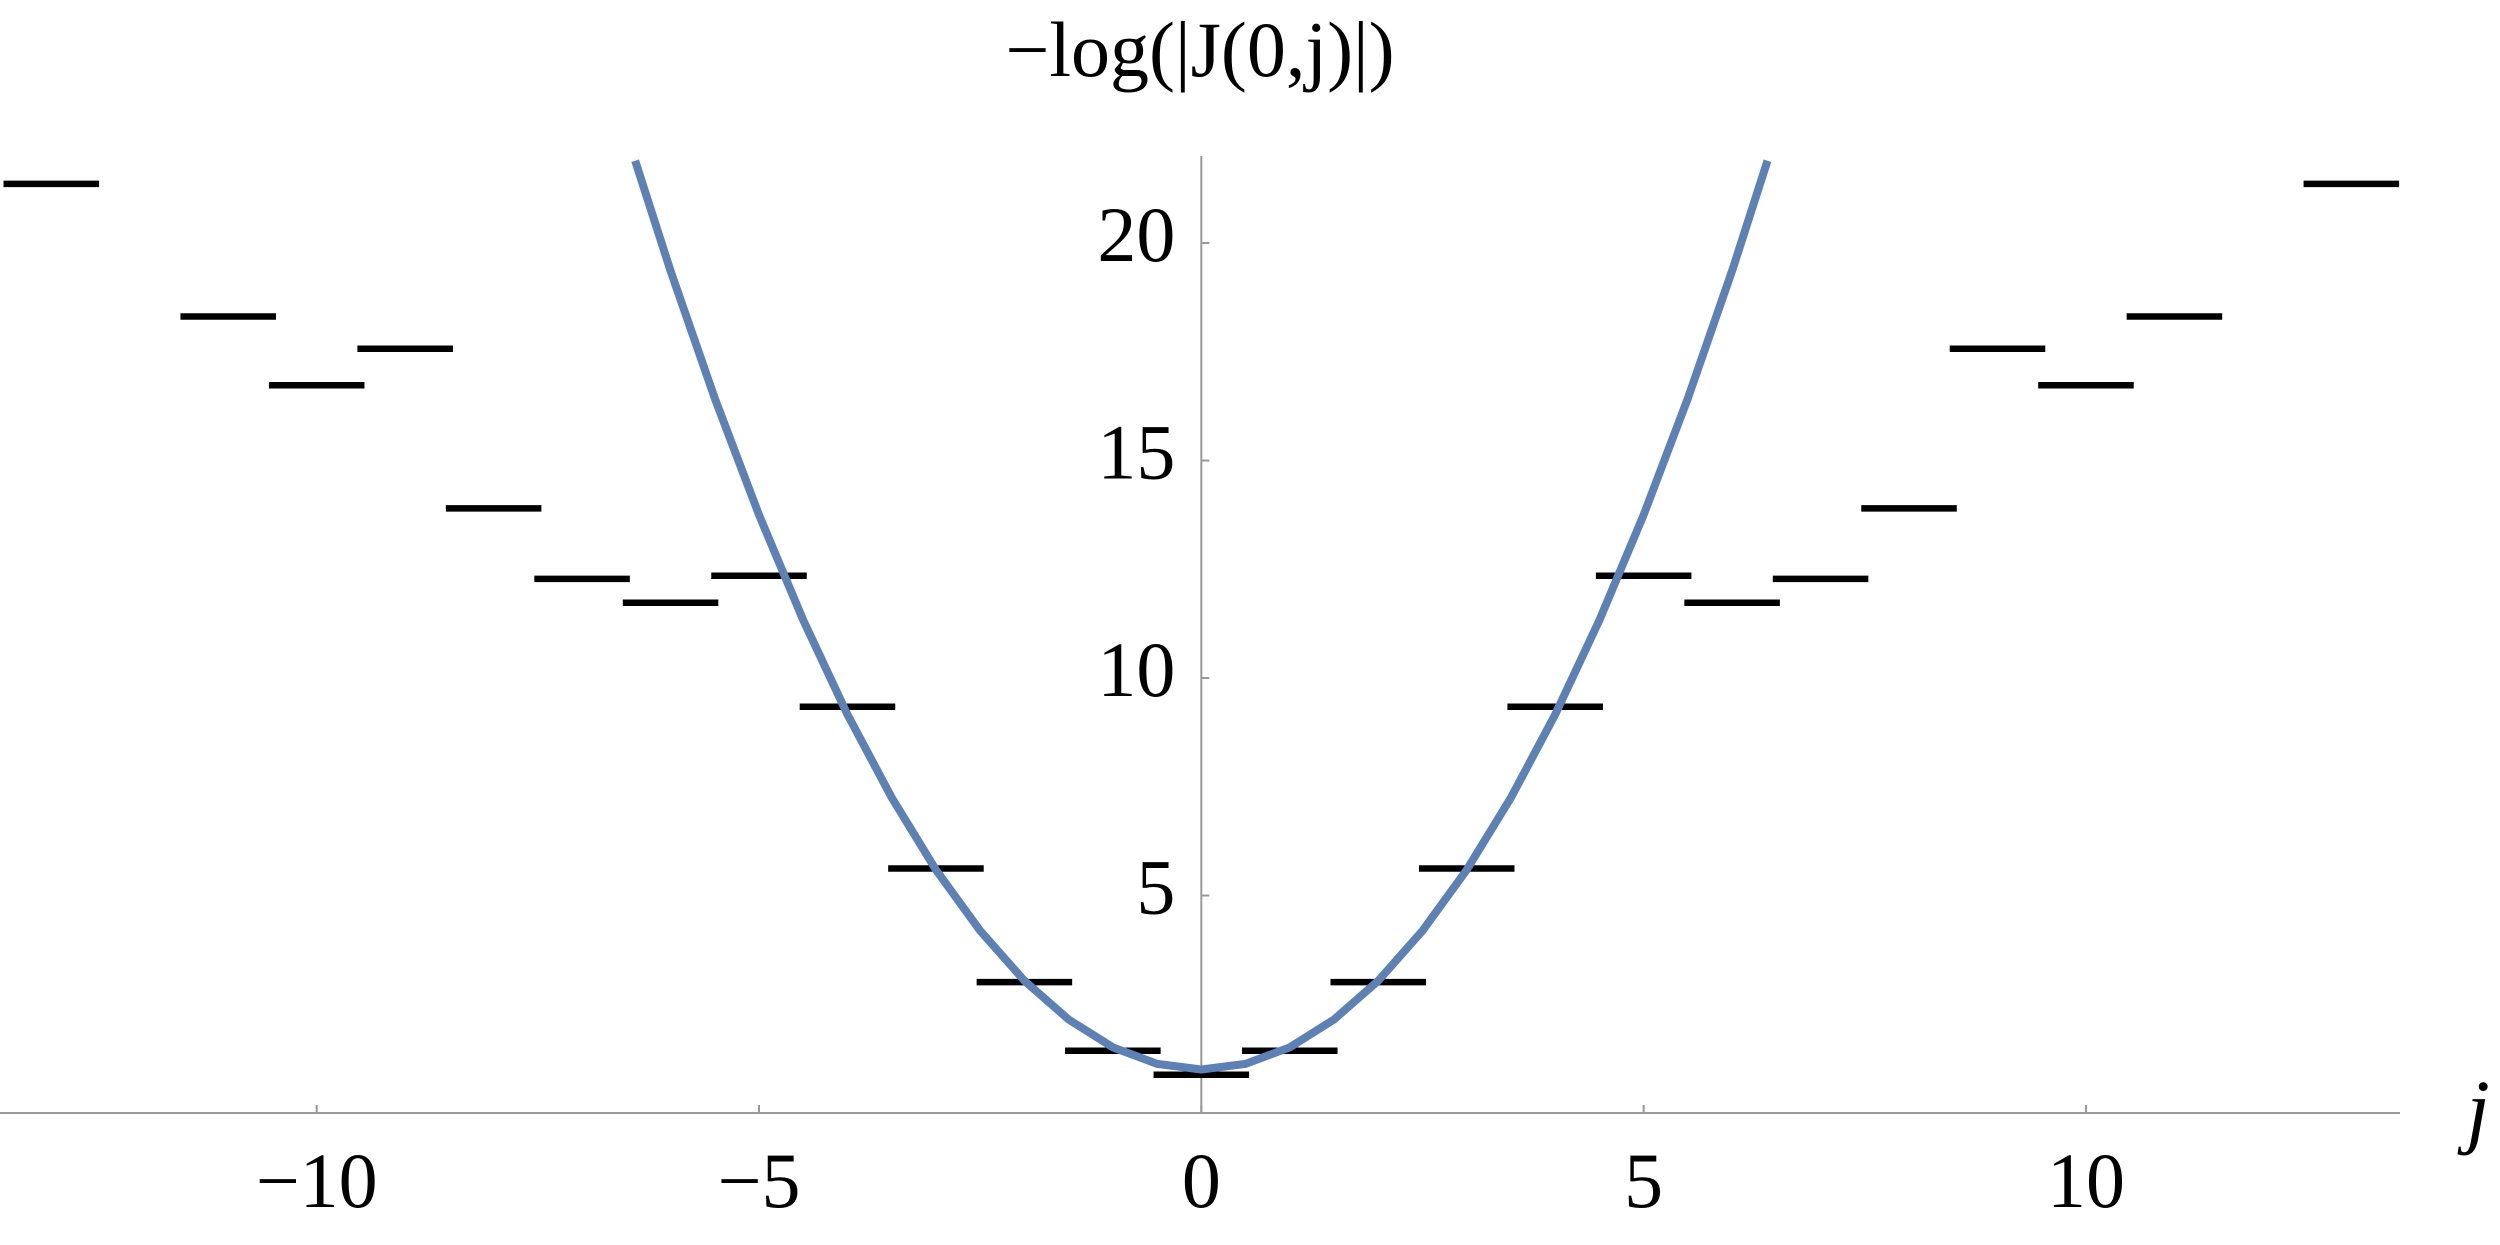 The height and width of the screenshot is (1245, 2500). What do you see at coordinates (2086, 1180) in the screenshot?
I see `x-tick-label: 10` at bounding box center [2086, 1180].